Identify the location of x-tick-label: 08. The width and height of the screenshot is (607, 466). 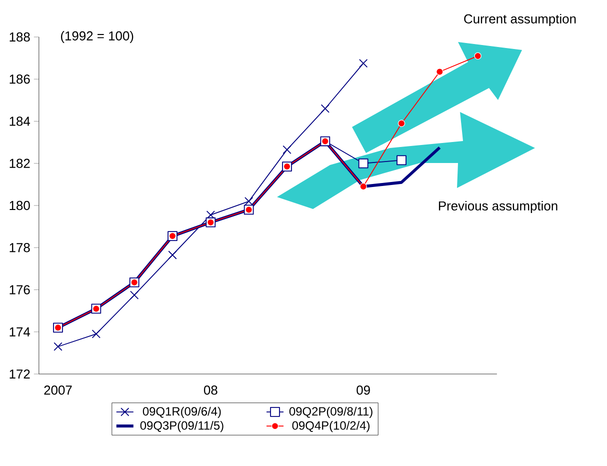
(211, 390).